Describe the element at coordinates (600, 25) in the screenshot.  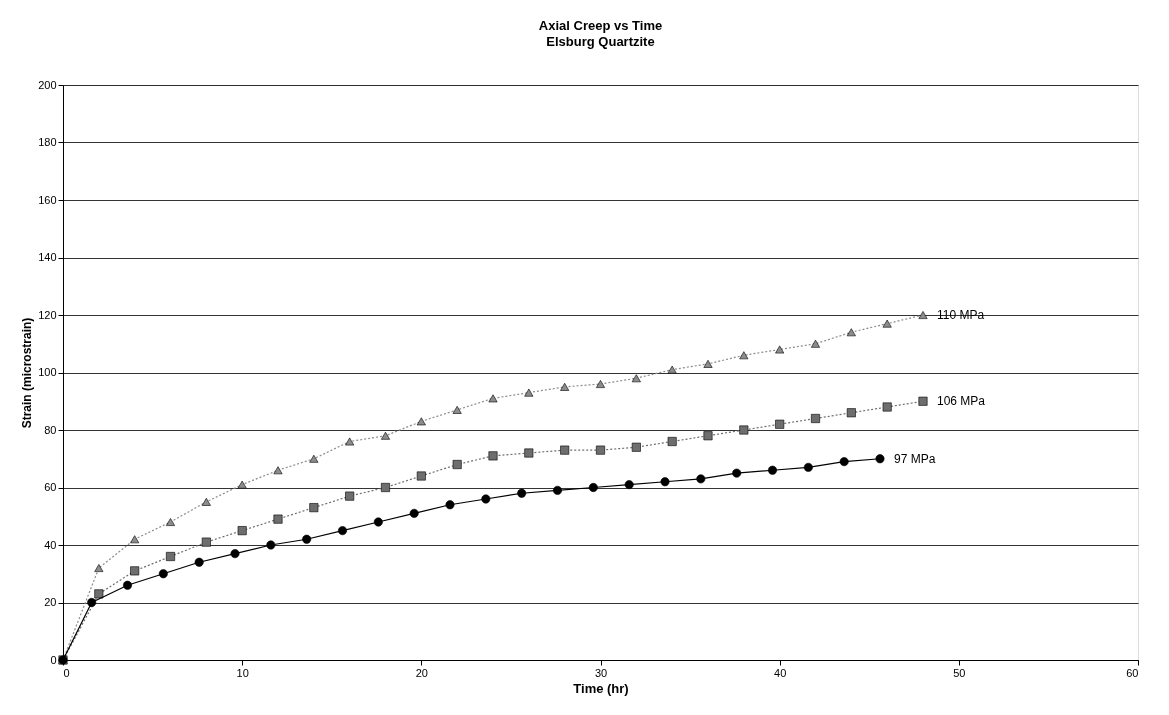
I see `chart-title: Axial Creep vs Time` at that location.